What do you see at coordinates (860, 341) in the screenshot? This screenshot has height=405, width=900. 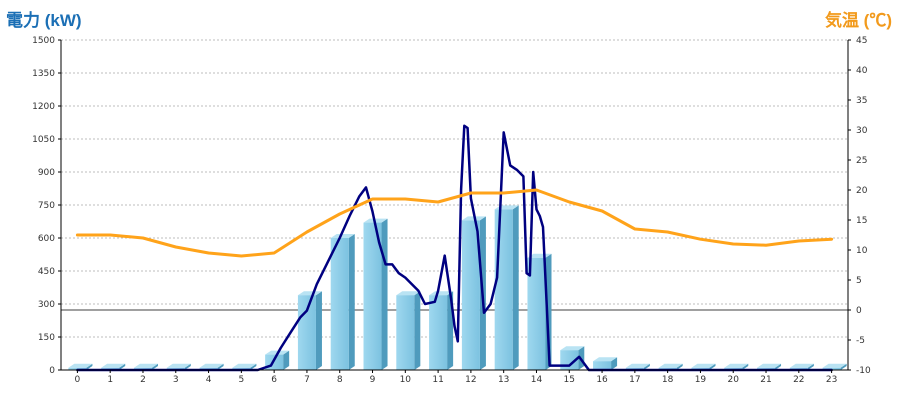 I see `right-tick-label: -5` at bounding box center [860, 341].